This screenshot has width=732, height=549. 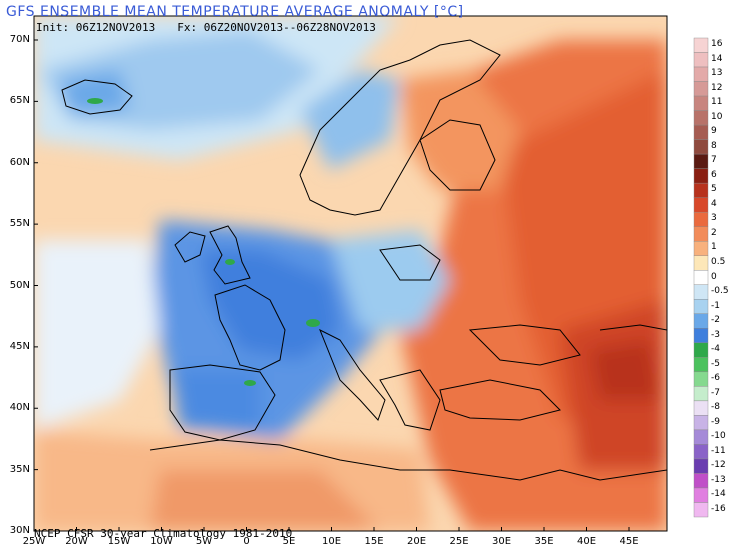 What do you see at coordinates (715, 349) in the screenshot?
I see `colorbar-label: -4` at bounding box center [715, 349].